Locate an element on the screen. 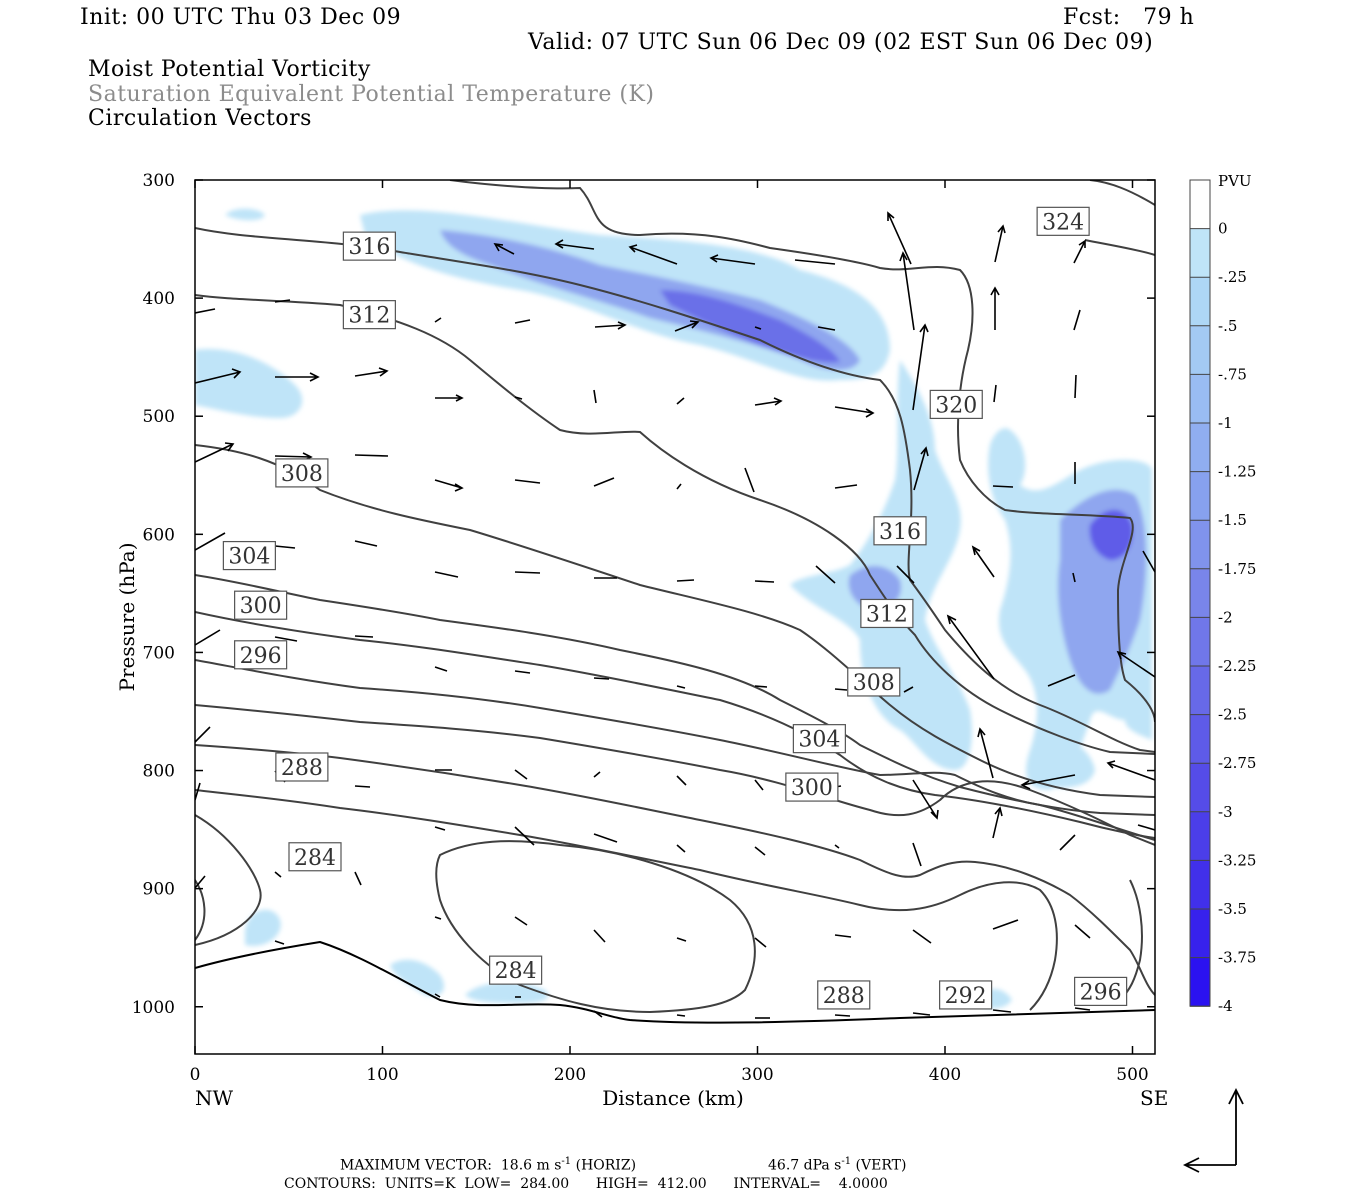 Image resolution: width=1350 pixels, height=1200 pixels. reference-vector-vertical is located at coordinates (1236, 1126).